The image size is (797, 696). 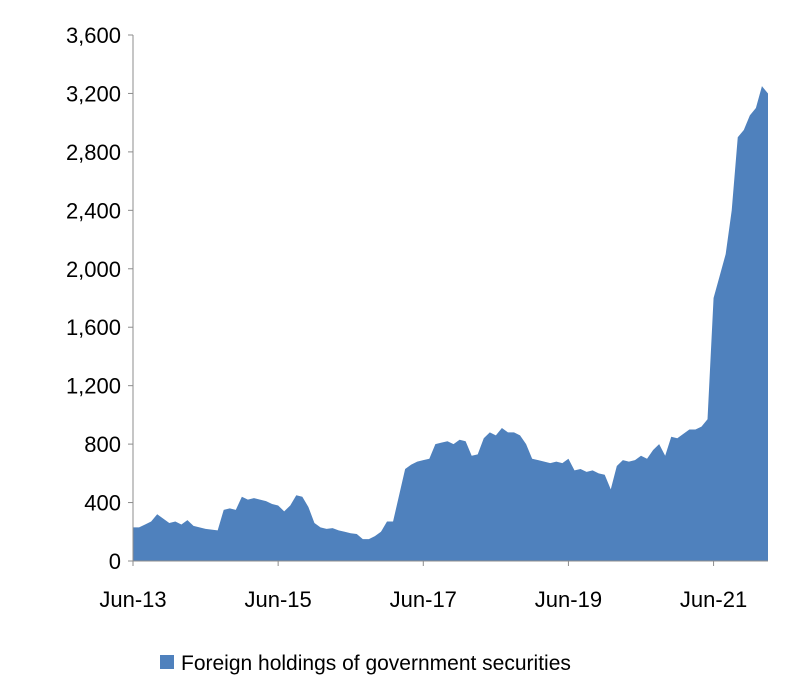 I want to click on x-tick-label: Jun-21, so click(x=713, y=599).